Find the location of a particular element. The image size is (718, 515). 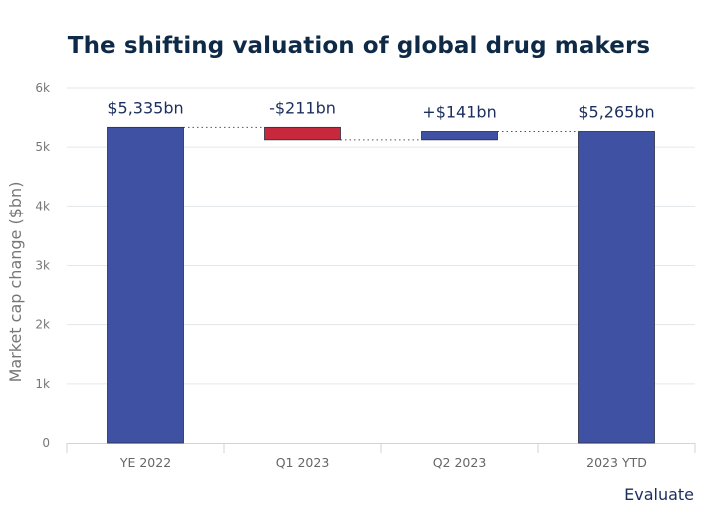

y-tick-label: 6k is located at coordinates (42, 88).